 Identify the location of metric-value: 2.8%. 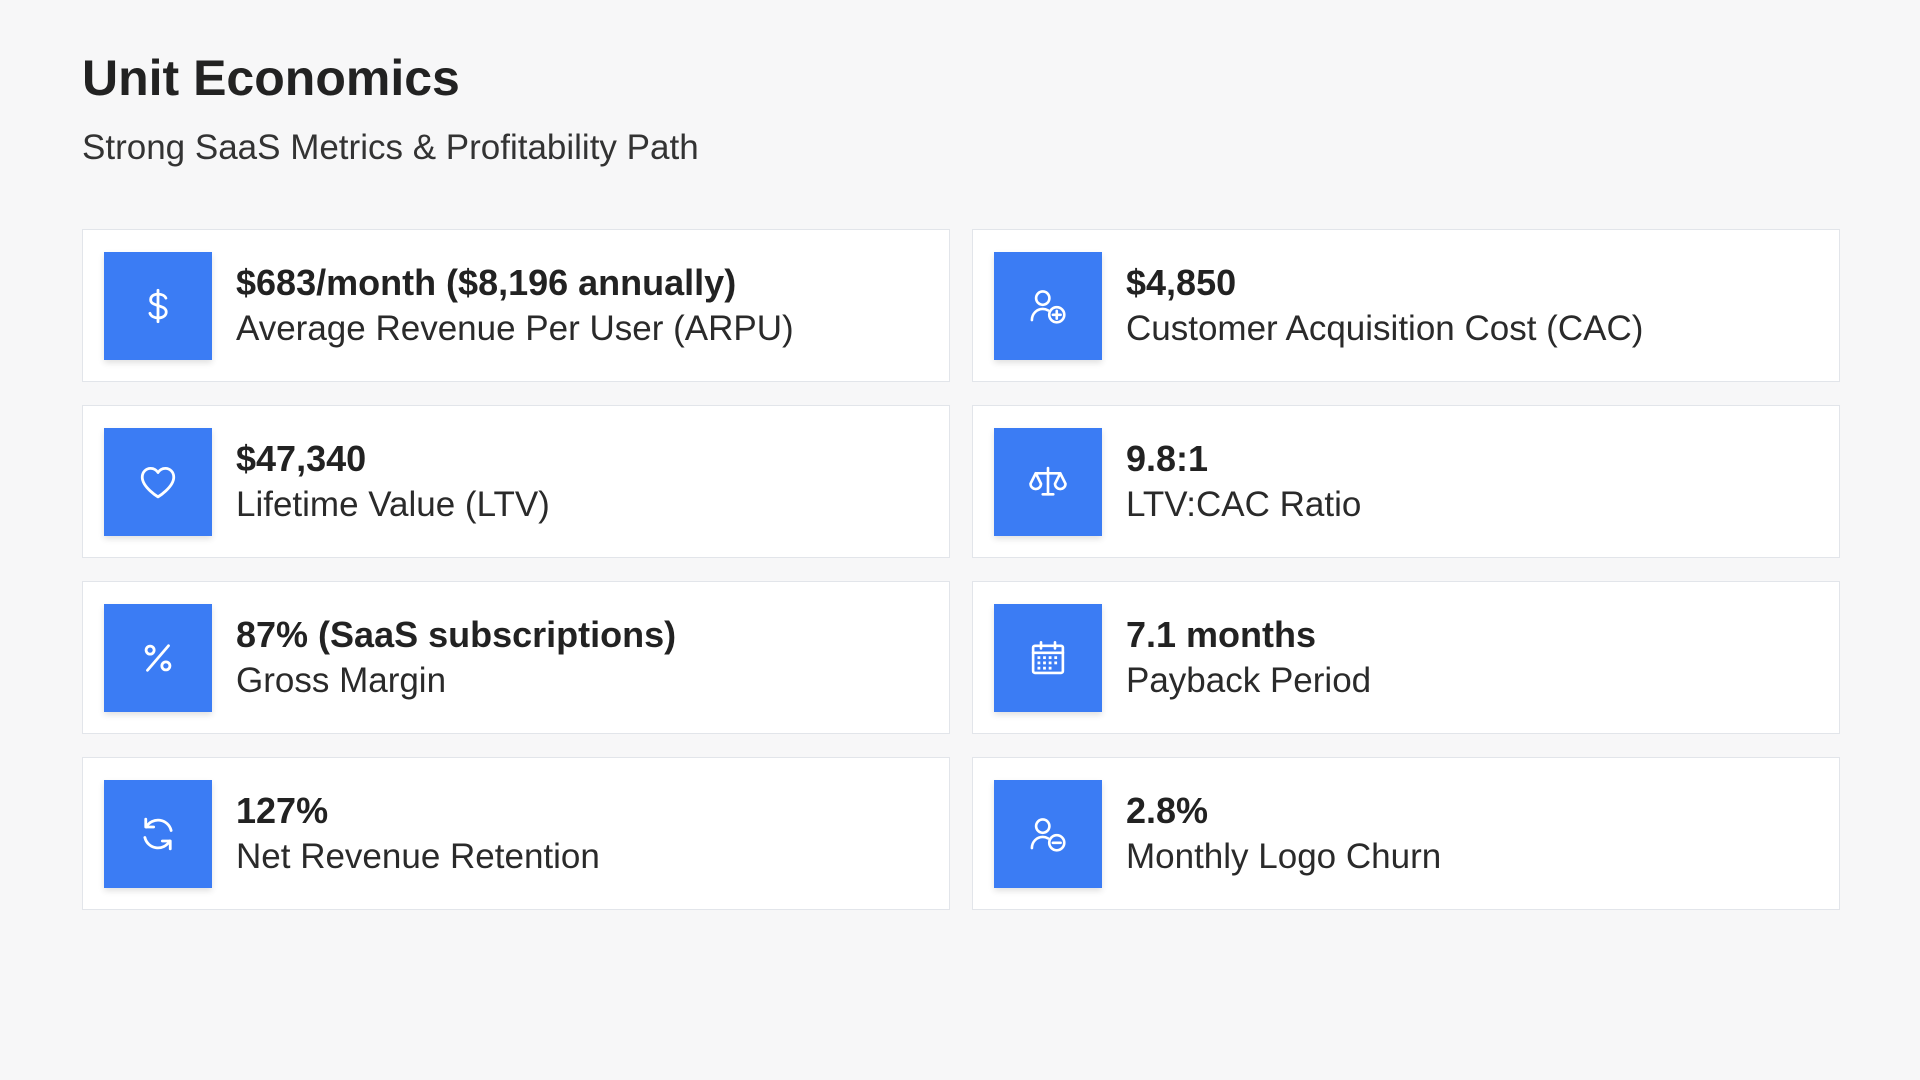
(1167, 810).